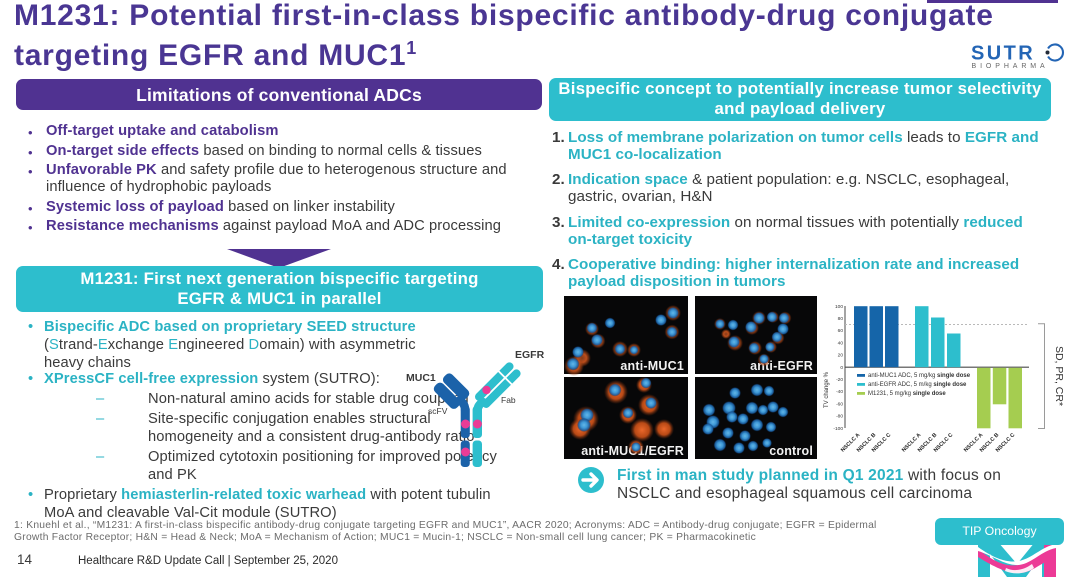  What do you see at coordinates (508, 400) in the screenshot?
I see `svg-text: Fab` at bounding box center [508, 400].